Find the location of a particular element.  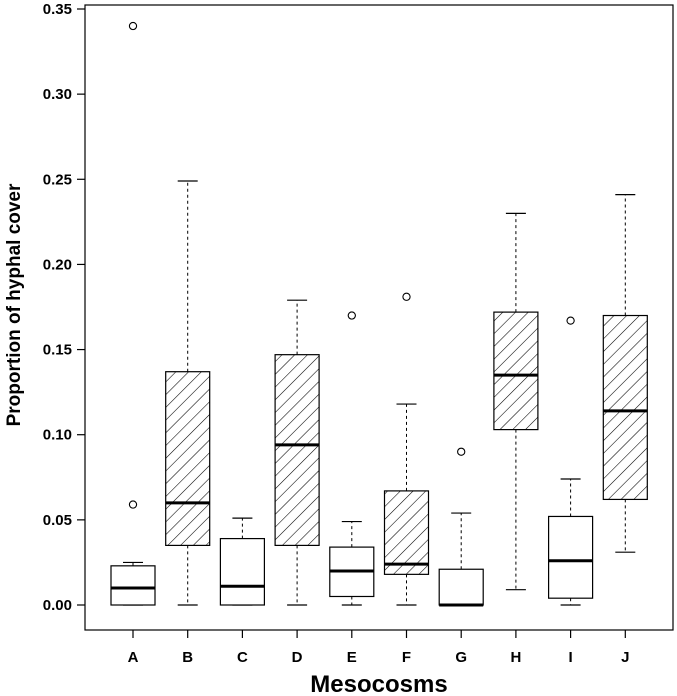

x-tick-label: B is located at coordinates (187, 657).